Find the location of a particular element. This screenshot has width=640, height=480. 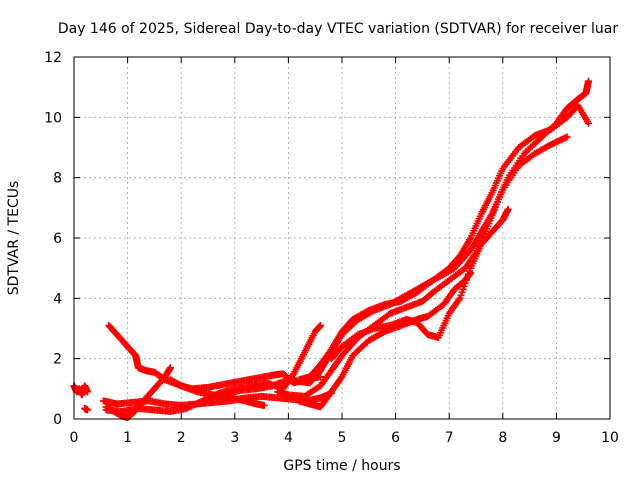

x-tick-labels: 0 1 2 3 4 5 6 7 8 9 10 is located at coordinates (344, 438).